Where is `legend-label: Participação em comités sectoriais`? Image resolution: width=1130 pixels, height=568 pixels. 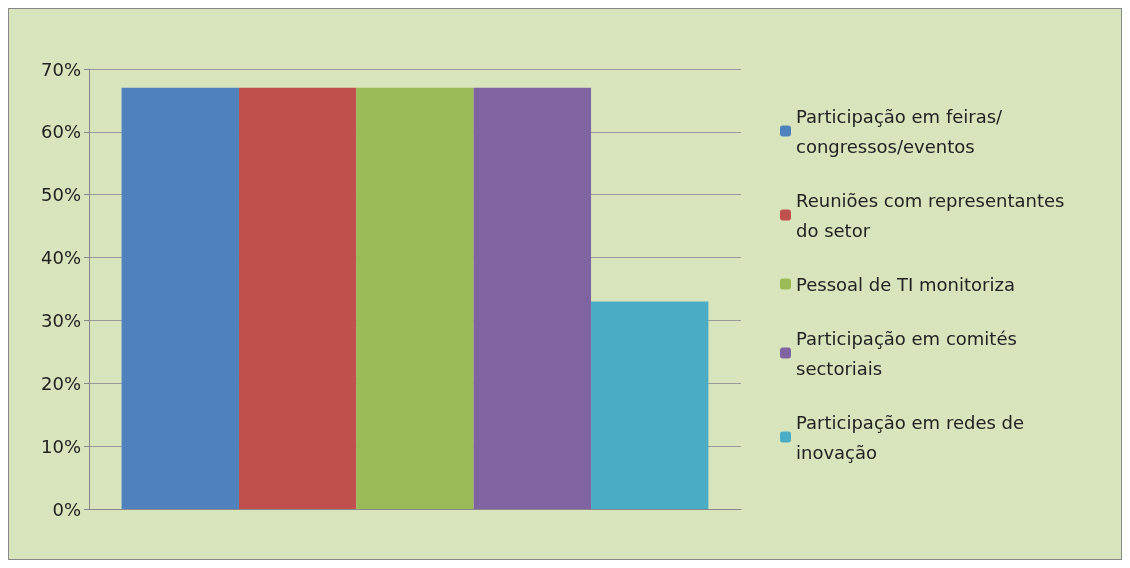 legend-label: Participação em comités sectoriais is located at coordinates (909, 353).